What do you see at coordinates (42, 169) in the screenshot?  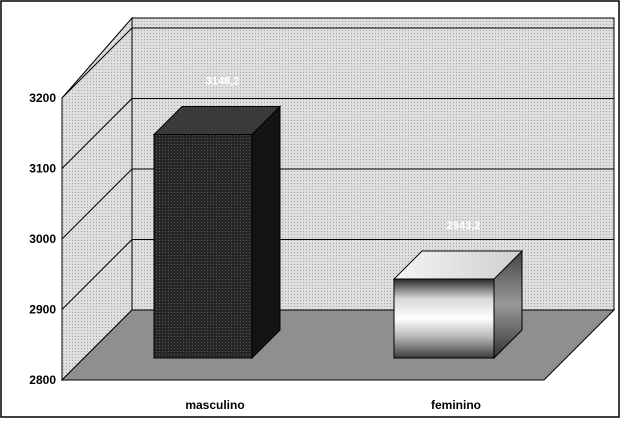 I see `y-tick-label: 3100` at bounding box center [42, 169].